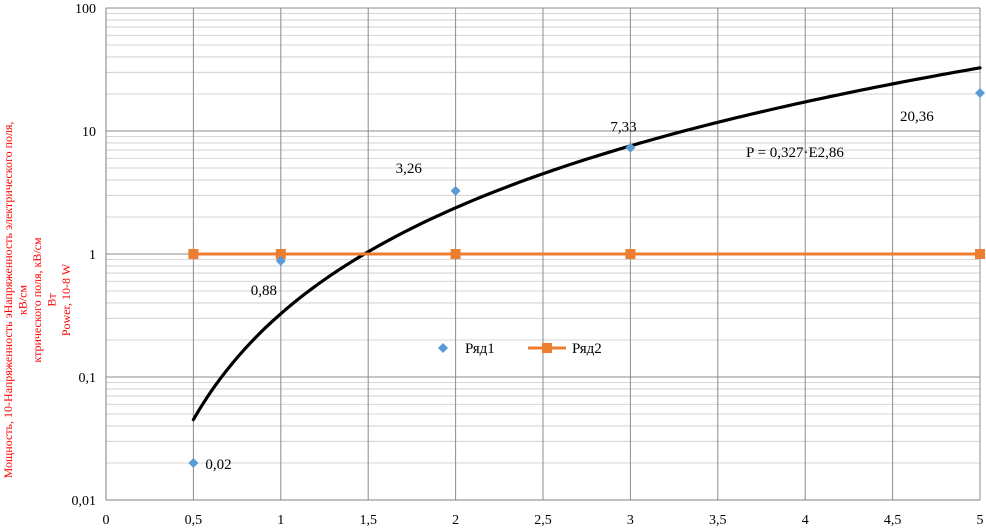 The height and width of the screenshot is (532, 986). Describe the element at coordinates (480, 349) in the screenshot. I see `legend-label-ryad1: Ряд1` at that location.